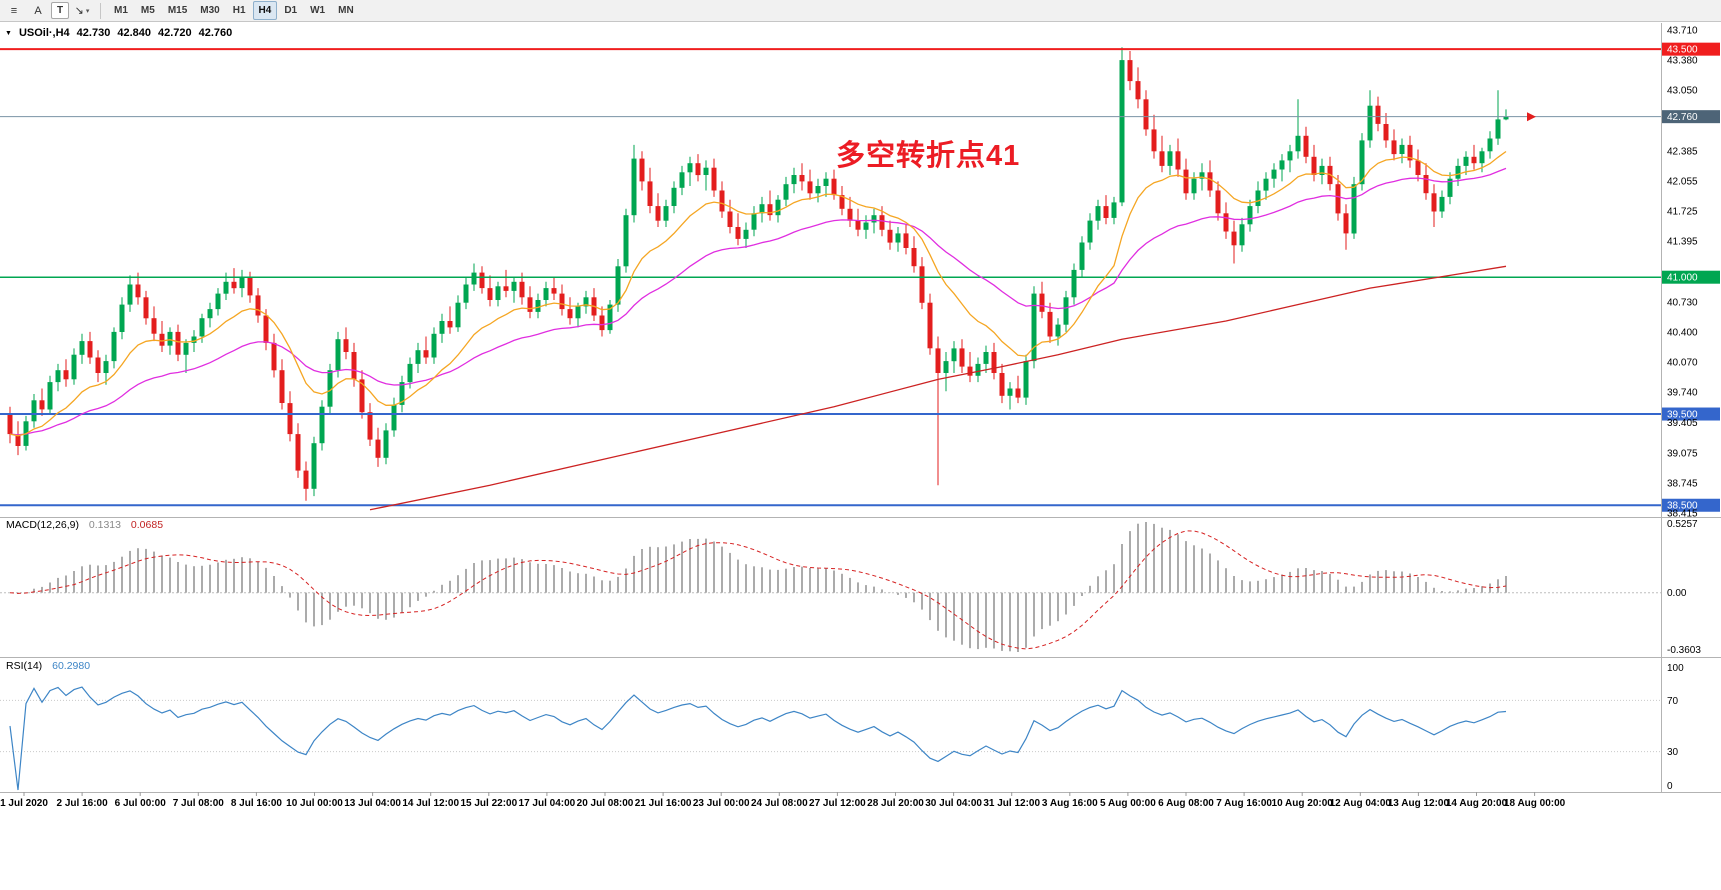 This screenshot has width=1721, height=890. What do you see at coordinates (1682, 423) in the screenshot?
I see `svg-text: 39.405` at bounding box center [1682, 423].